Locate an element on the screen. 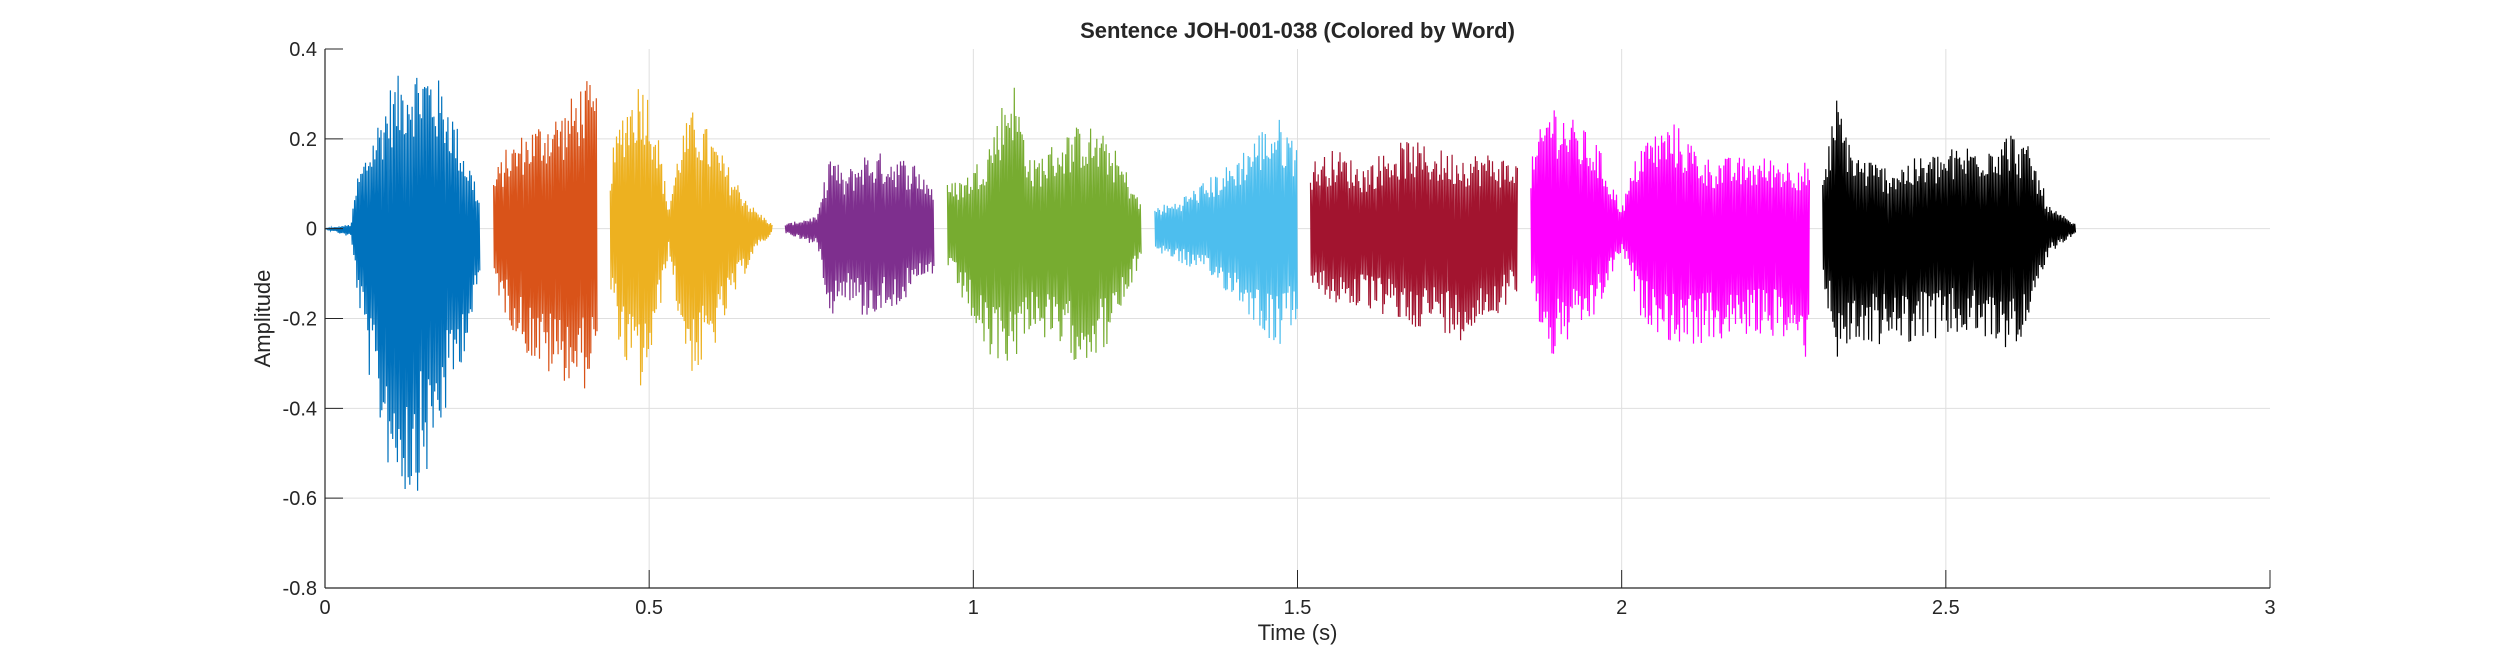 The height and width of the screenshot is (657, 2500). y-tick-label: -0.4 is located at coordinates (300, 409).